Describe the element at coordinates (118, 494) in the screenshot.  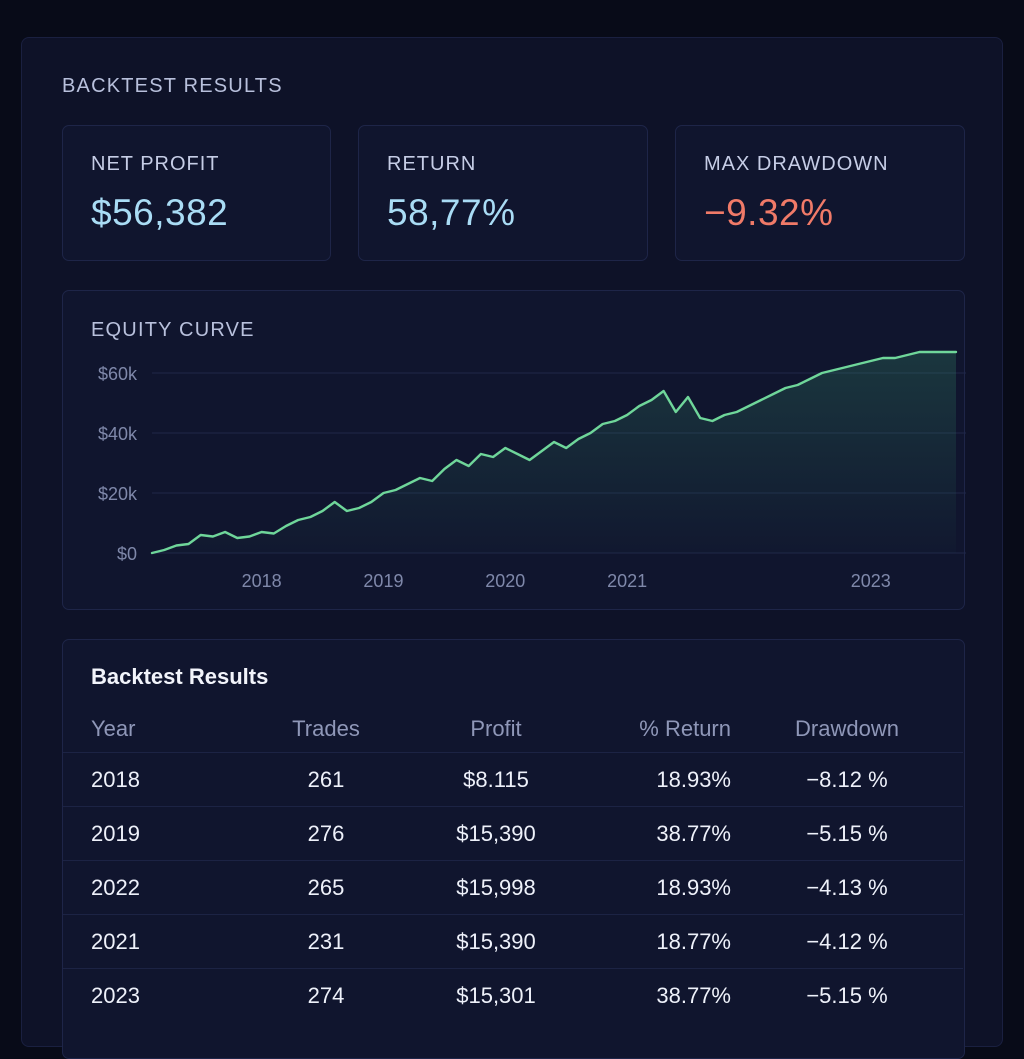
I see `y-tick-label: $20k` at that location.